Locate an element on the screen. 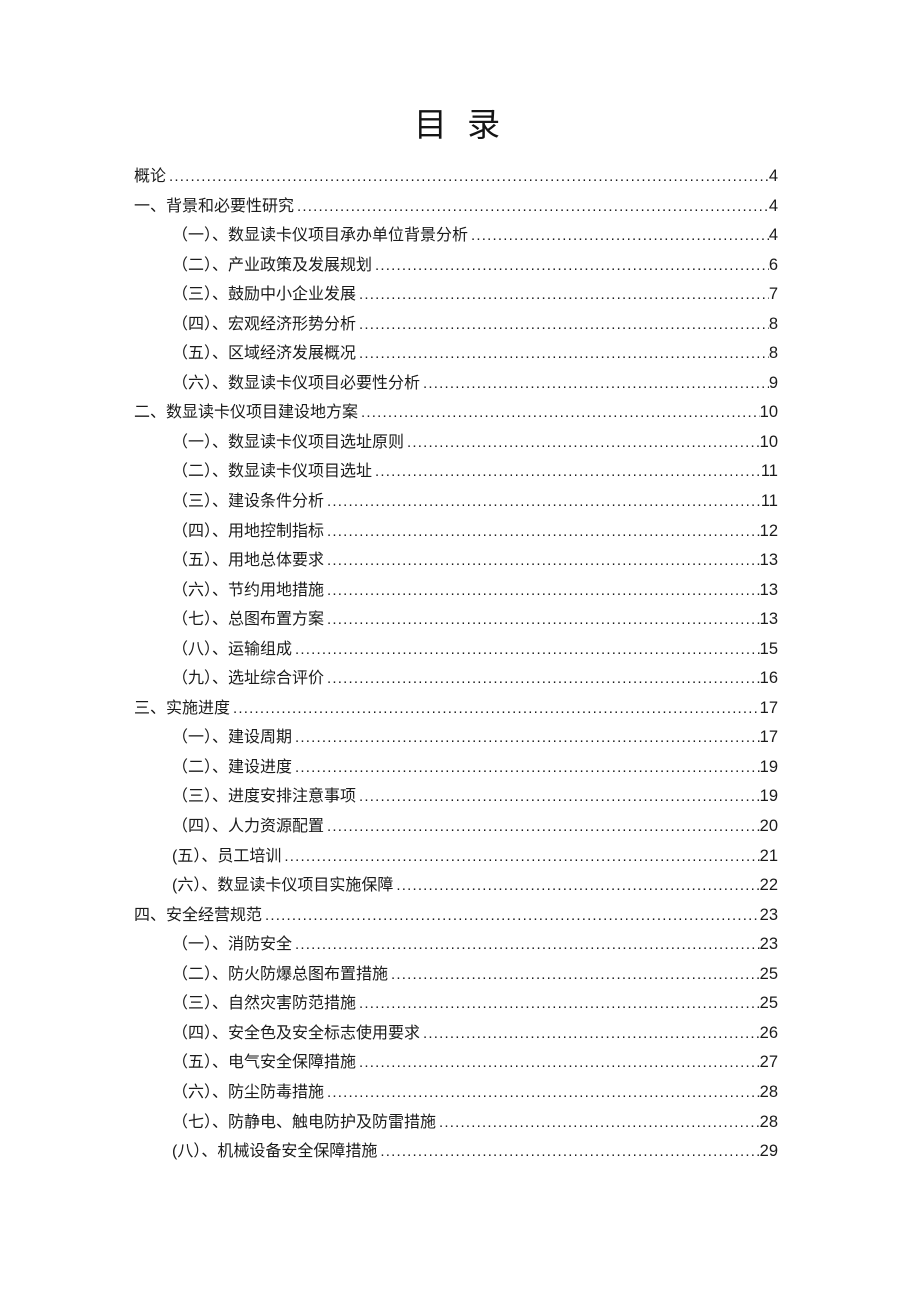 The image size is (920, 1301). toc-entry: (八）、机械设备安全保障措施 29 is located at coordinates (456, 1152).